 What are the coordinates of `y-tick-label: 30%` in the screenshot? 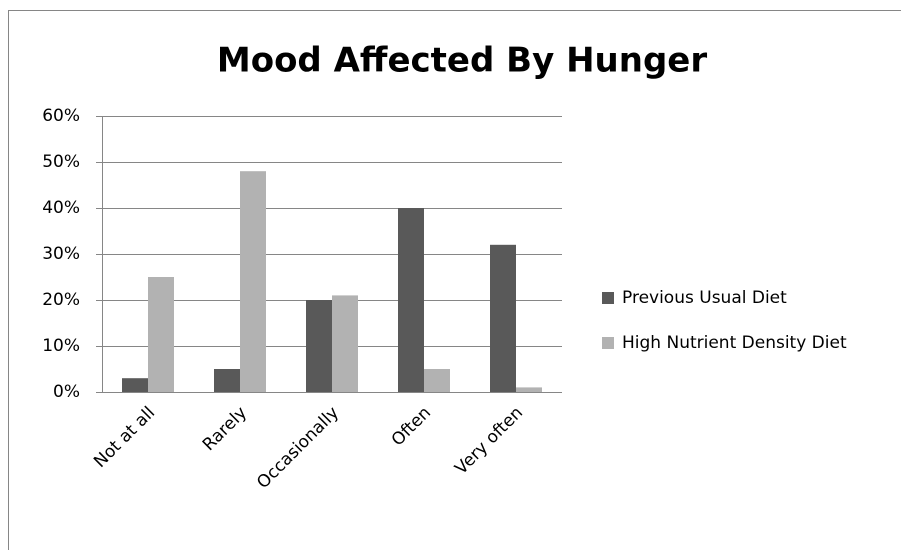 It's located at (61, 254).